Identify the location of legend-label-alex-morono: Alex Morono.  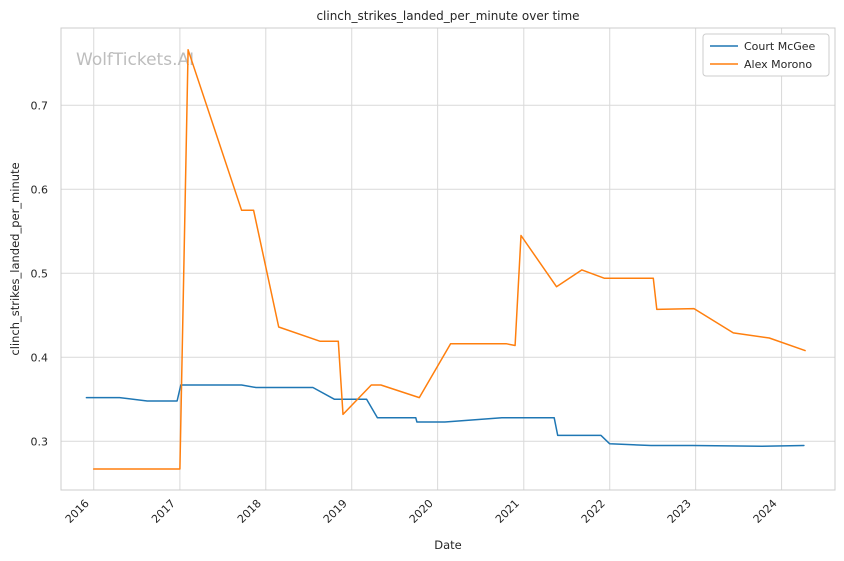
(778, 64).